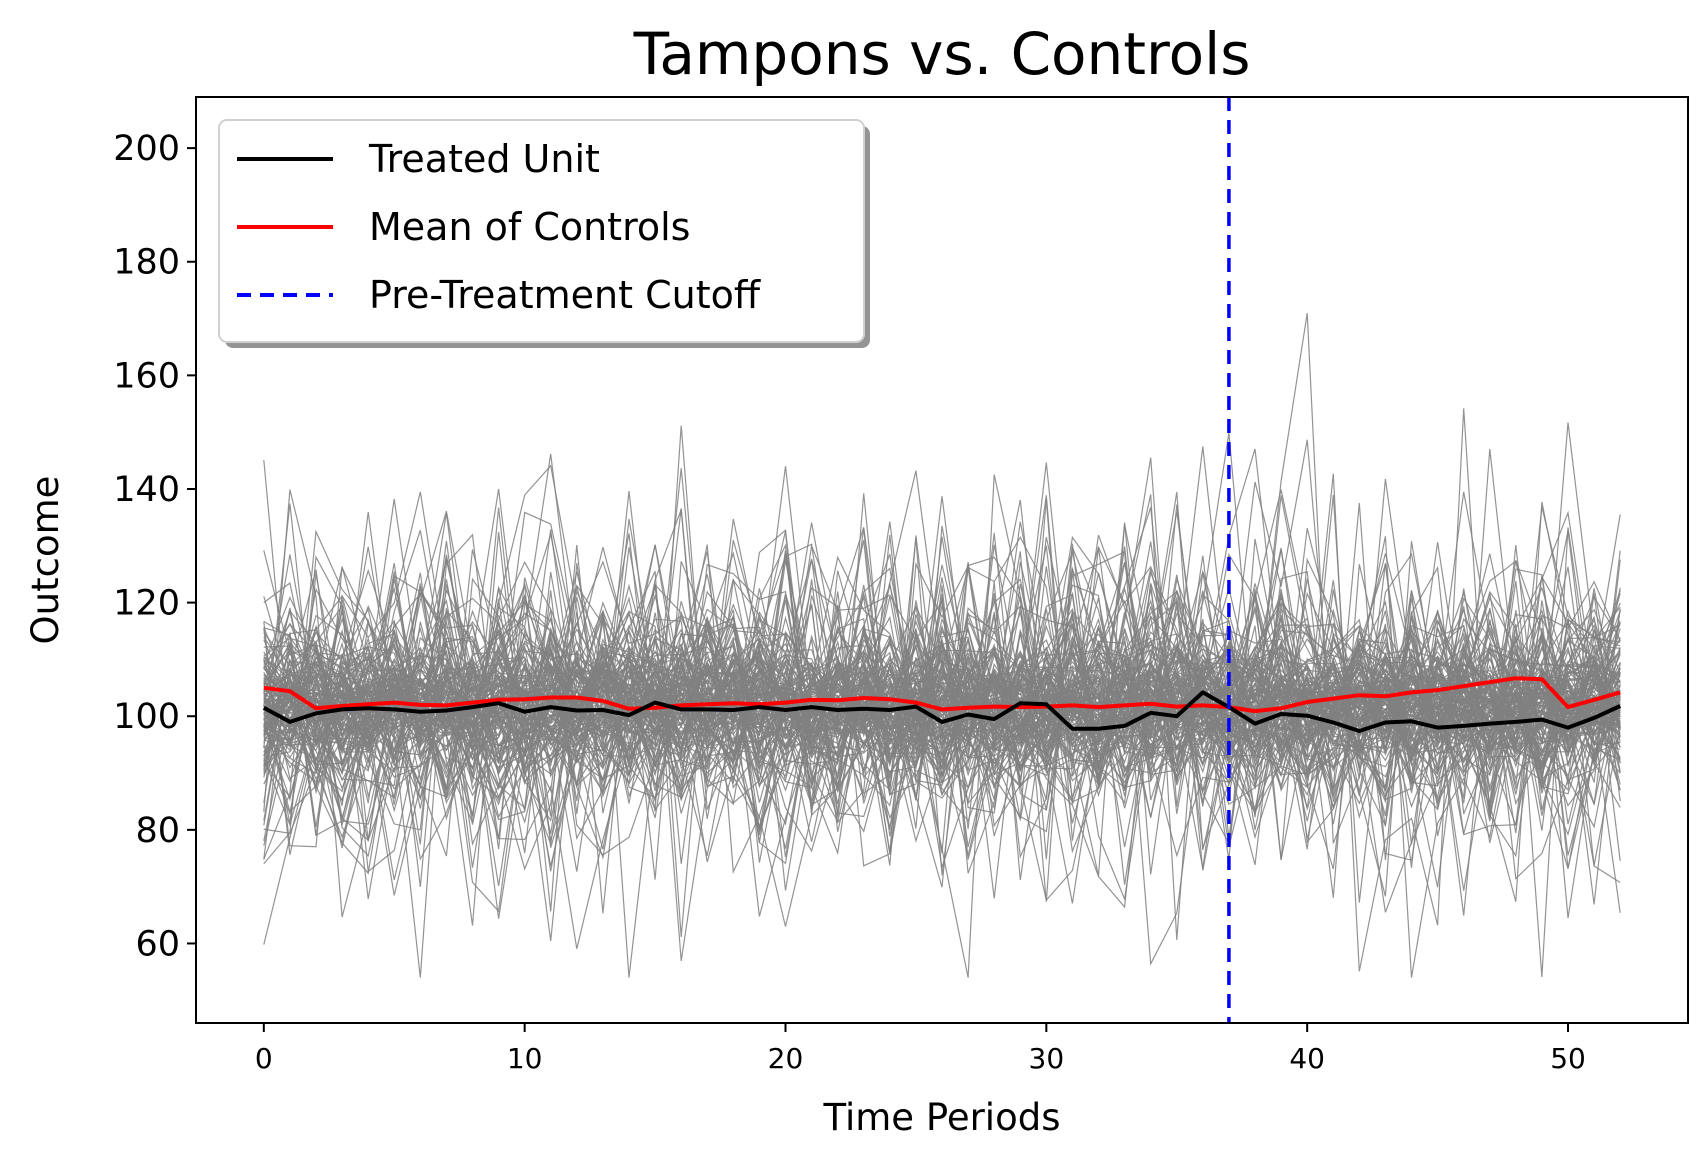 This screenshot has height=1162, width=1706. I want to click on x-tick-label: 30, so click(1047, 1058).